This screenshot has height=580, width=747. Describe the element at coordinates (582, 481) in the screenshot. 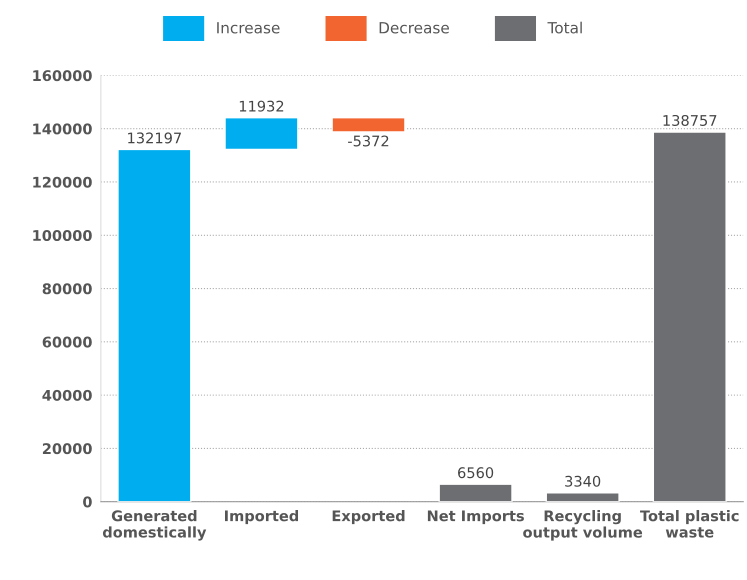

I see `data-label: 3340` at that location.